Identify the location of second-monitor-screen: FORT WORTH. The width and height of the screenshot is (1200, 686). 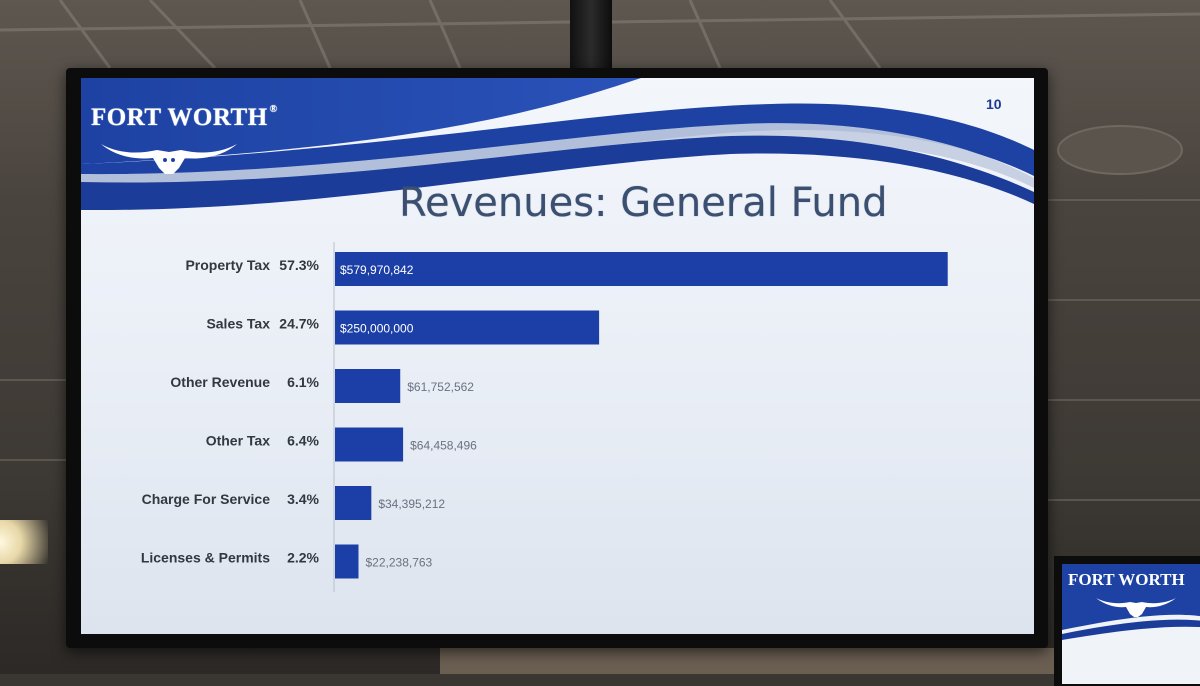
(1131, 624).